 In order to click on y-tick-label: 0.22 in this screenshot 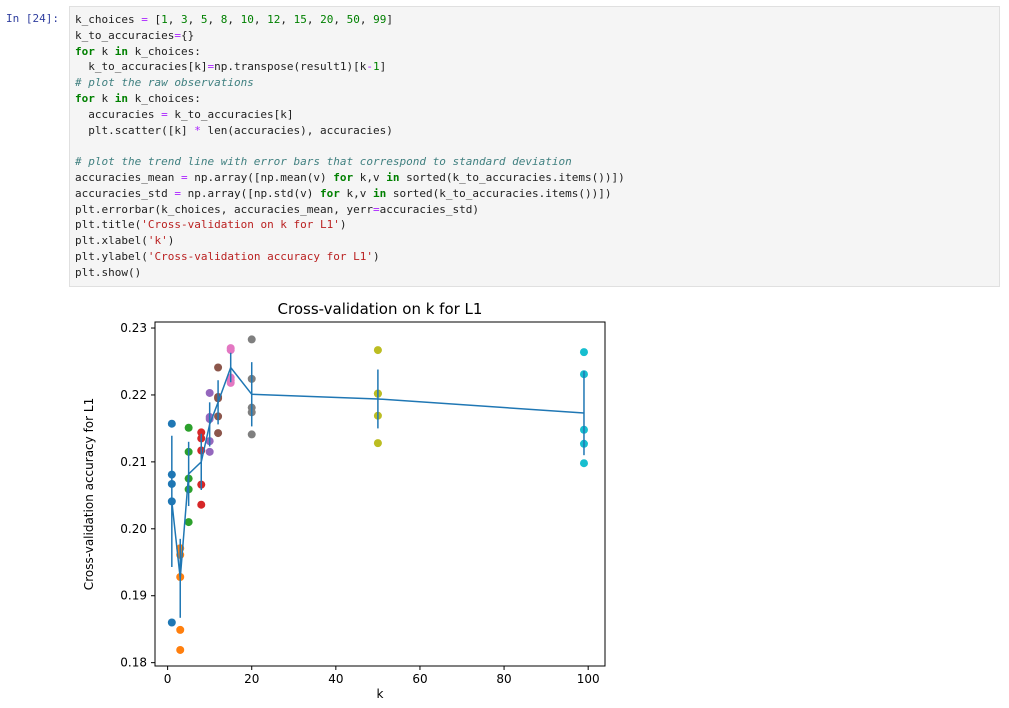, I will do `click(133, 395)`.